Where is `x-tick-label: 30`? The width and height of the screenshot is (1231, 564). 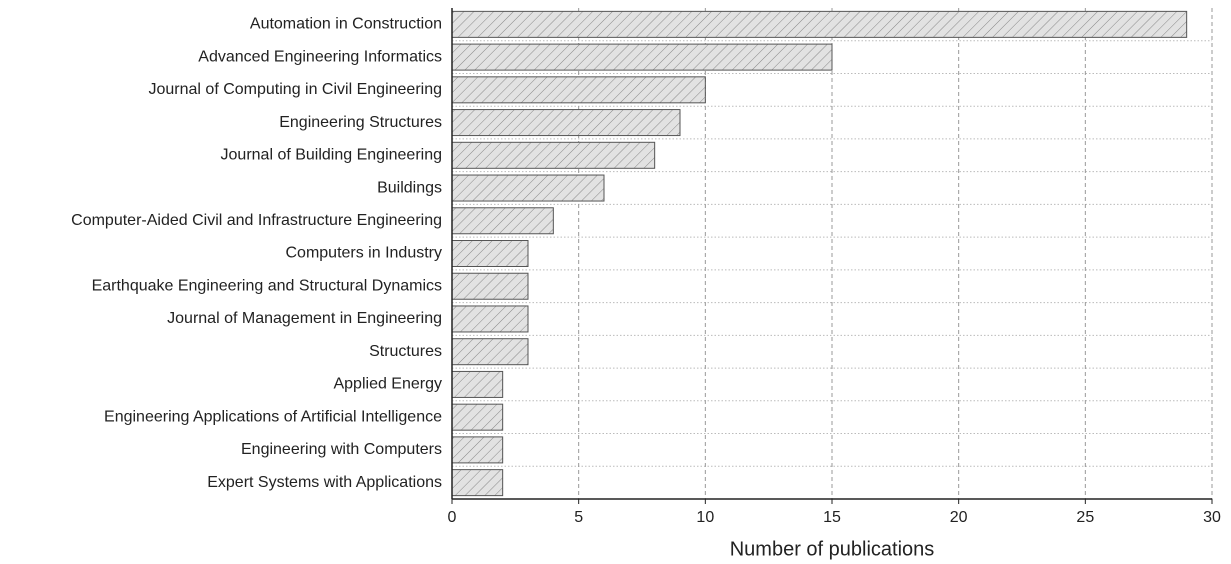 x-tick-label: 30 is located at coordinates (1212, 517).